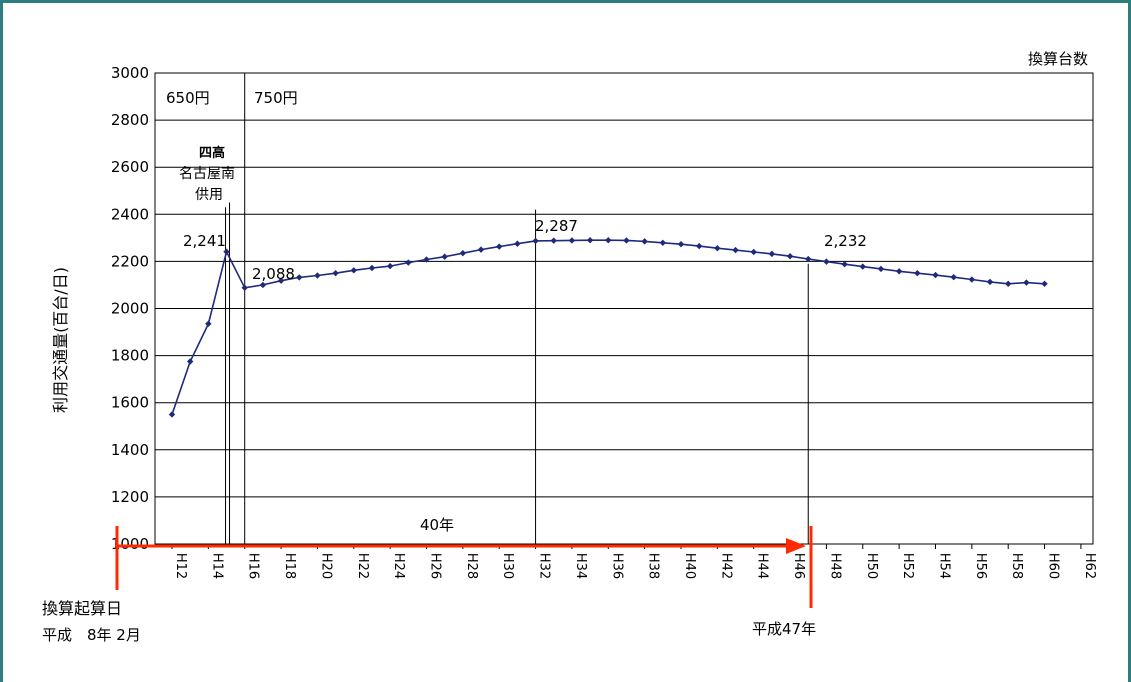 The image size is (1131, 682). I want to click on x-tick-label: H24, so click(398, 566).